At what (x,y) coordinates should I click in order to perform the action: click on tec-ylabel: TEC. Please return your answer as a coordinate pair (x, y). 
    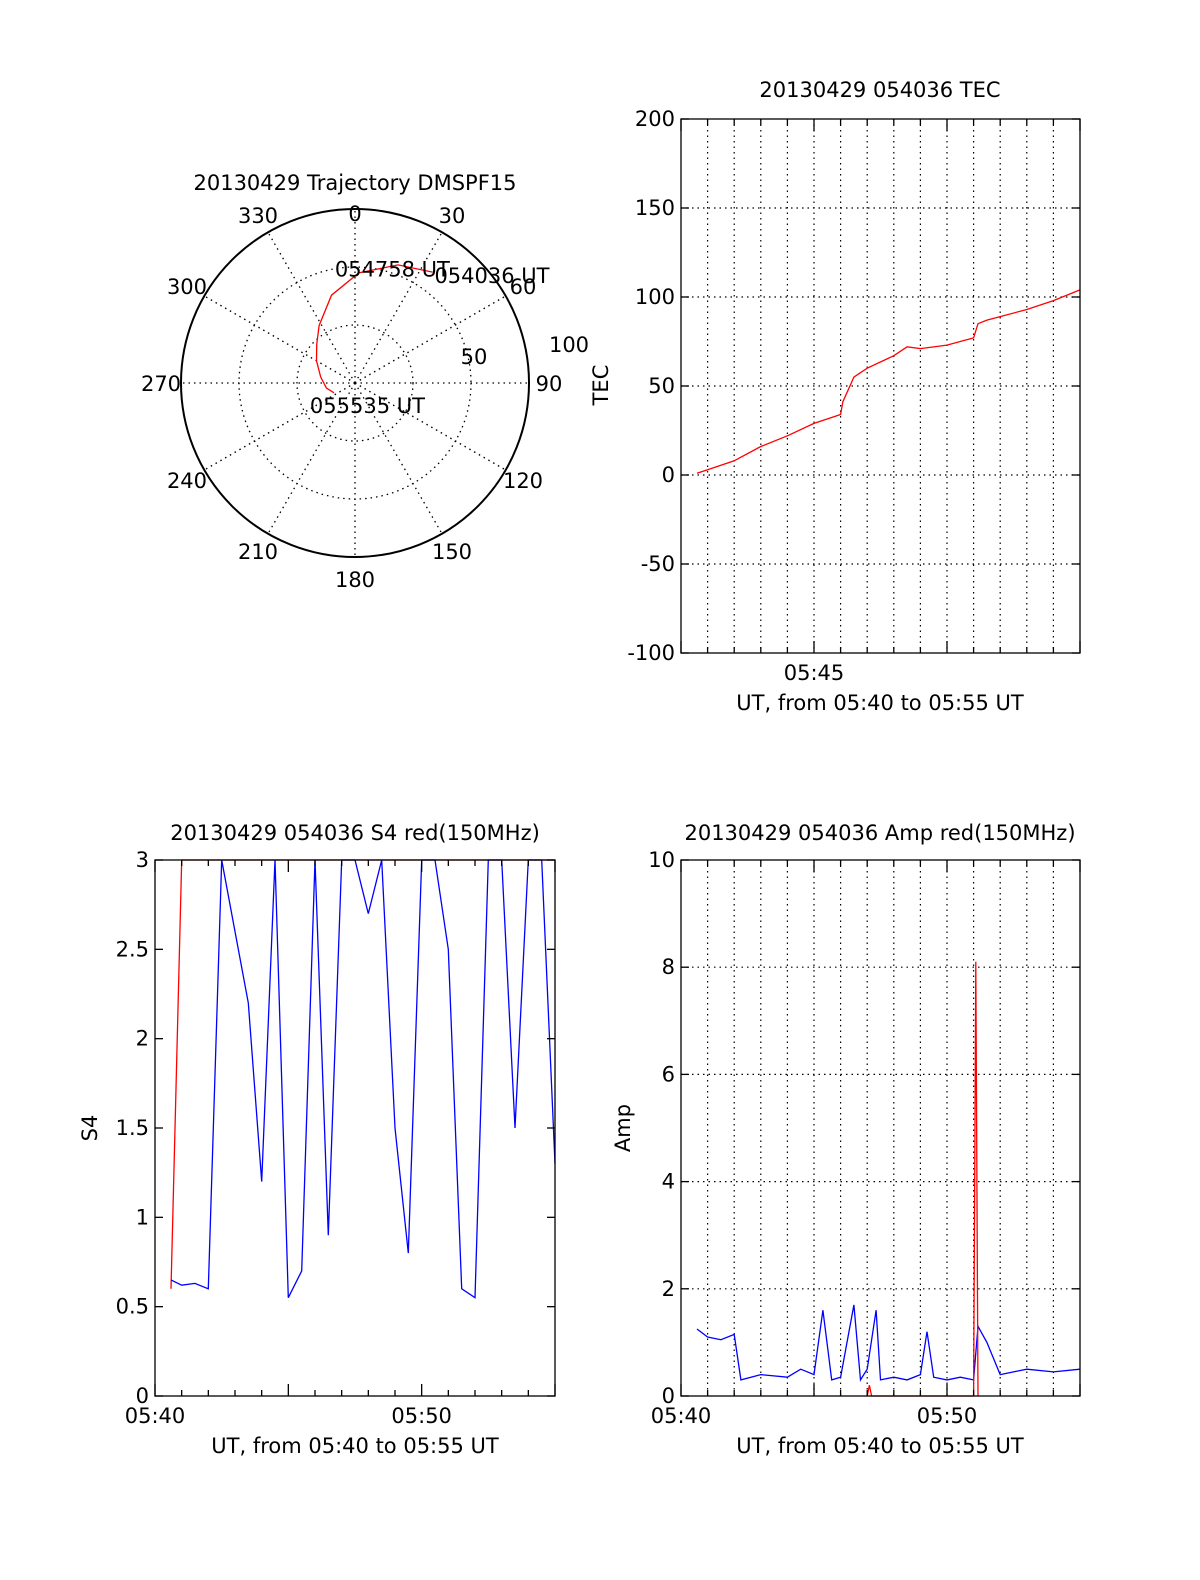
    Looking at the image, I should click on (601, 386).